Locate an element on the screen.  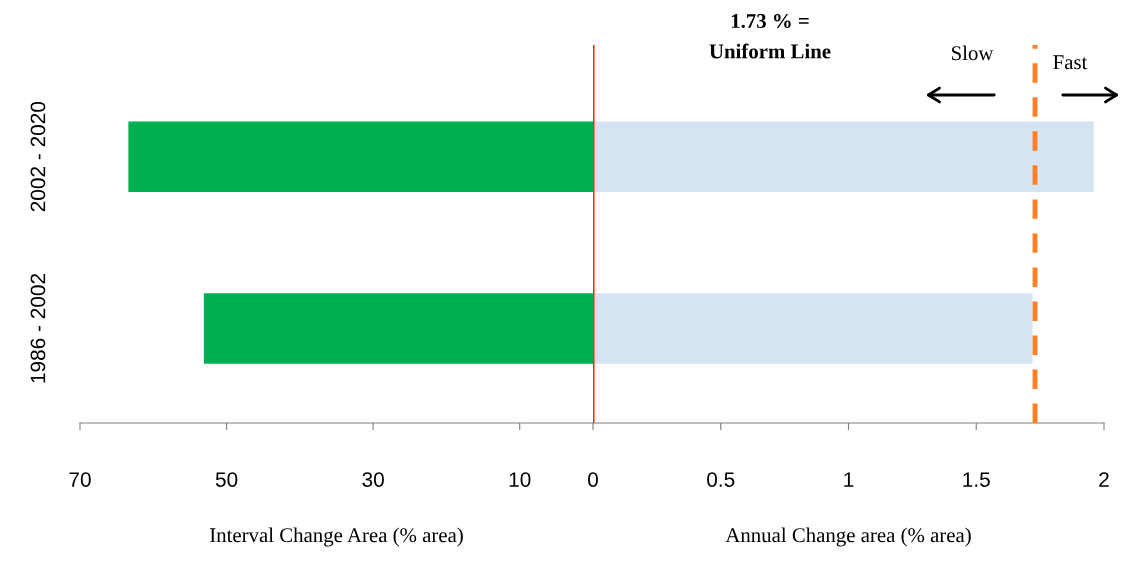
x-axis-title: Annual Change area (% area) is located at coordinates (848, 537).